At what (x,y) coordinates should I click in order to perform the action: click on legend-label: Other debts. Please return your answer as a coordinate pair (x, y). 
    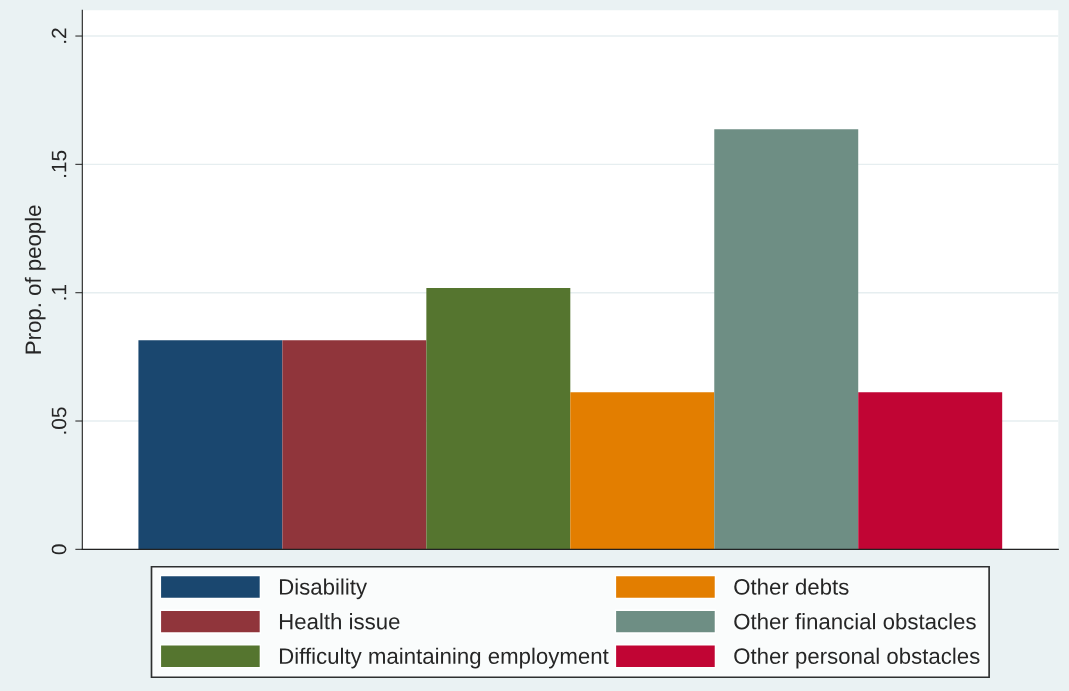
    Looking at the image, I should click on (791, 586).